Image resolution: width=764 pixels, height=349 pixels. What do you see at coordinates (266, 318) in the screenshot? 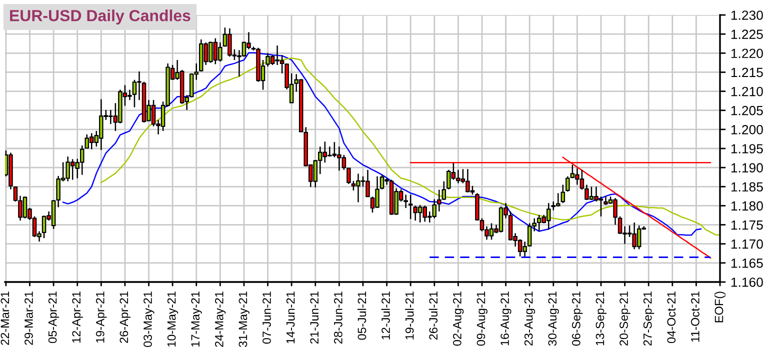
I see `x-tick-label: 07-Jun-21` at bounding box center [266, 318].